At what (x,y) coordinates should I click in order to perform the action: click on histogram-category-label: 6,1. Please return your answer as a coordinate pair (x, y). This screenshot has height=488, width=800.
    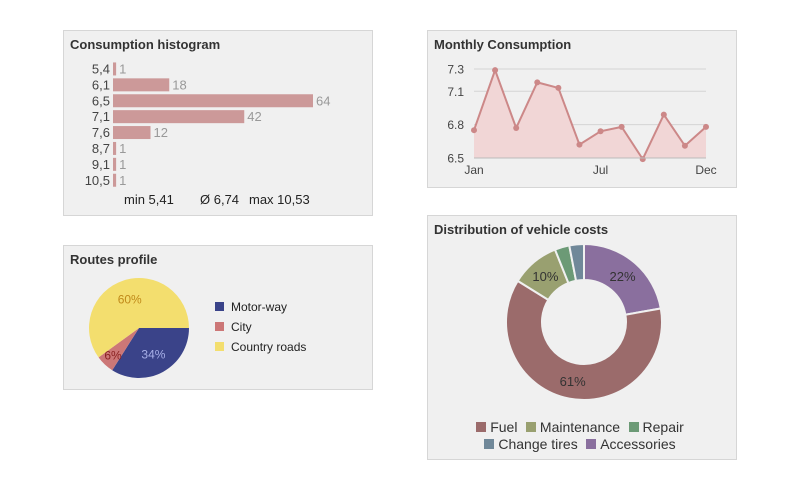
    Looking at the image, I should click on (101, 84).